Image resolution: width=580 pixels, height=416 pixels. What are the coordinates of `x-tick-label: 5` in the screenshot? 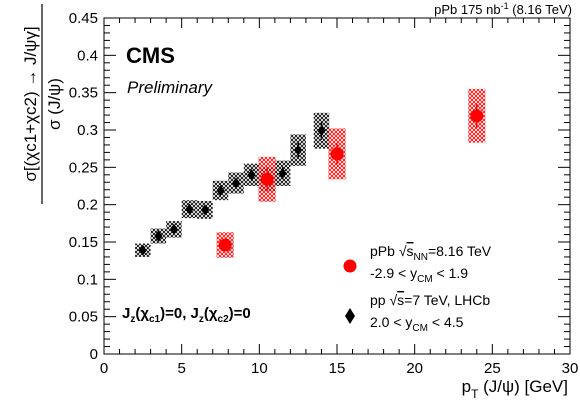 It's located at (181, 368).